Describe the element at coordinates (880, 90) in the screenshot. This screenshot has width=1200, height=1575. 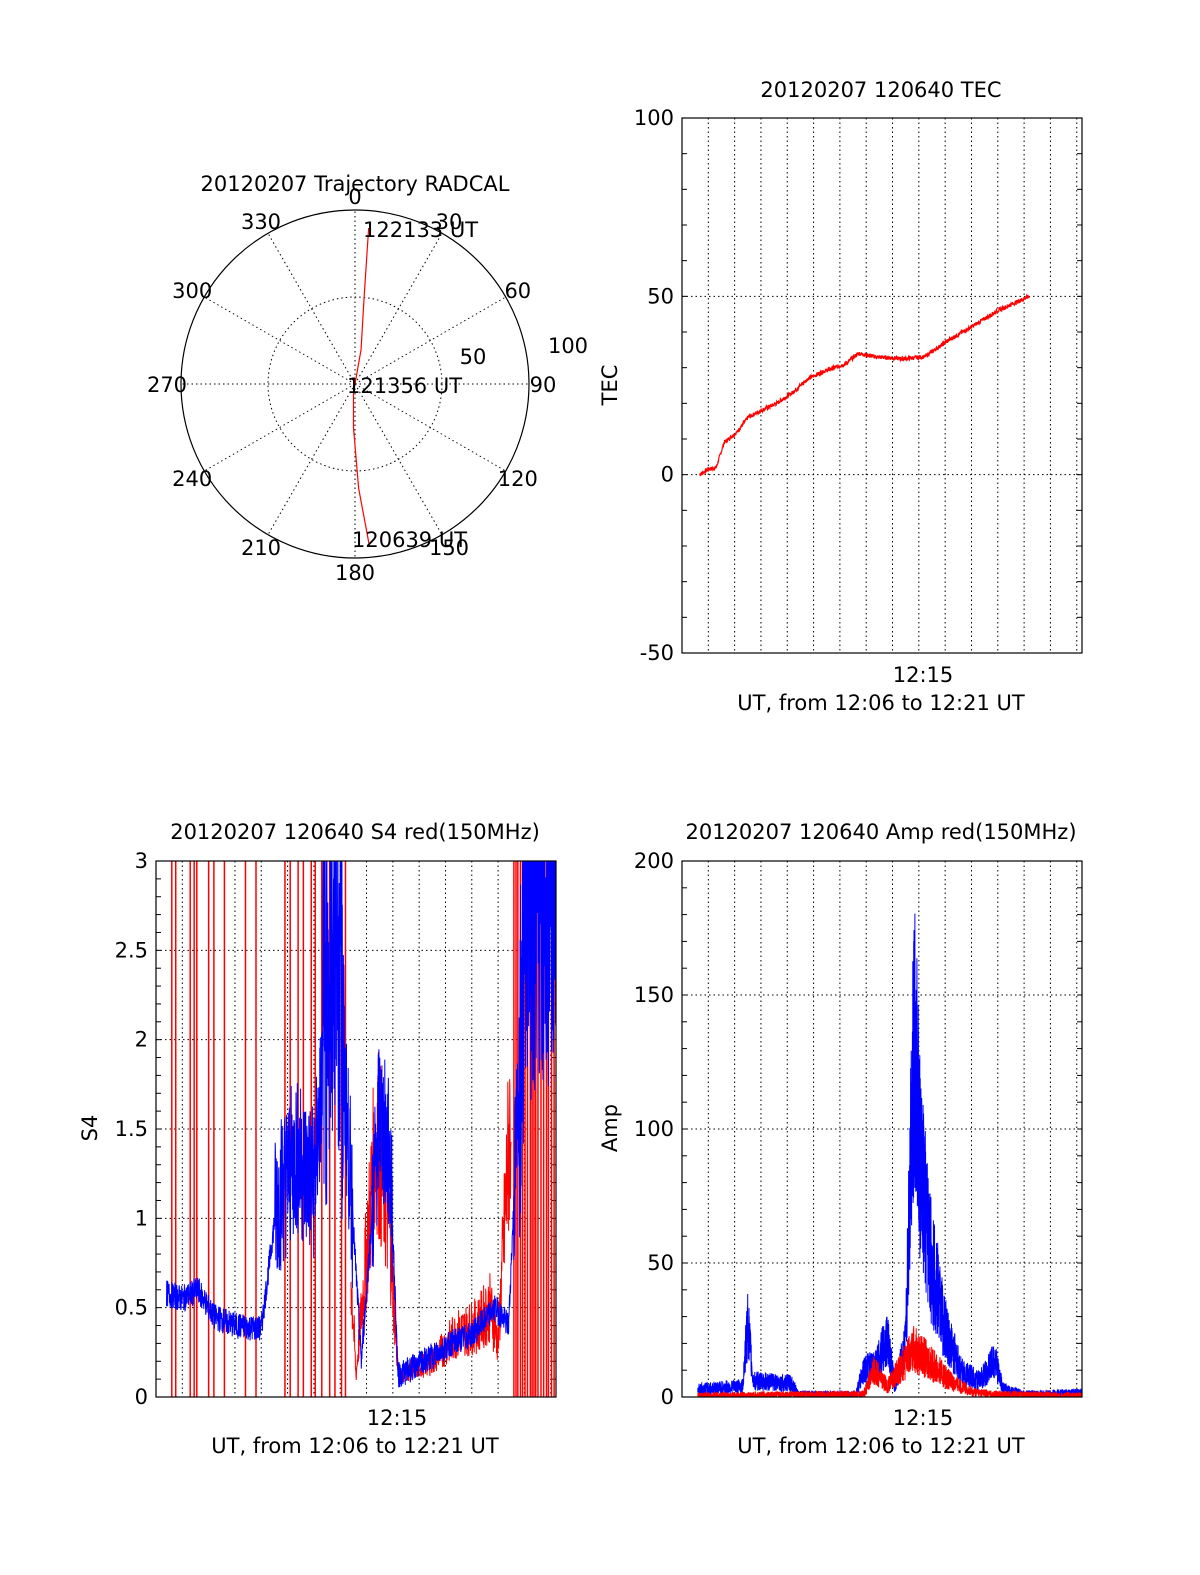
I see `tec-title: 20120207 120640 TEC` at that location.